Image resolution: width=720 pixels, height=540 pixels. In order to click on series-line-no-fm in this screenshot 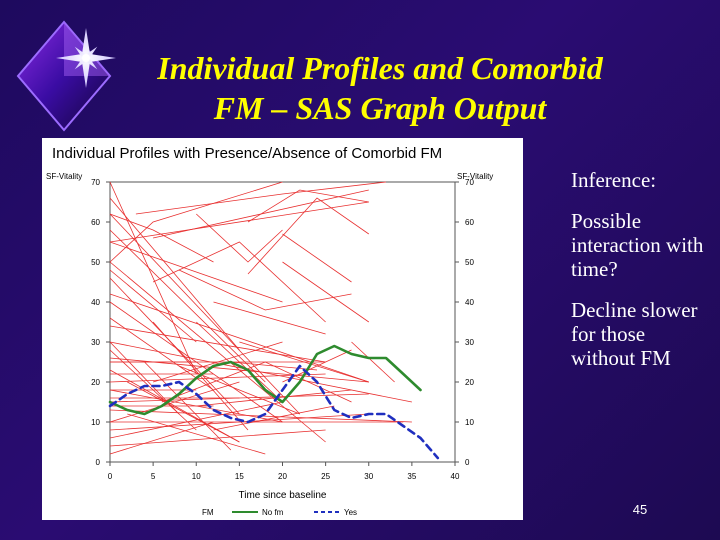, I will do `click(265, 380)`.